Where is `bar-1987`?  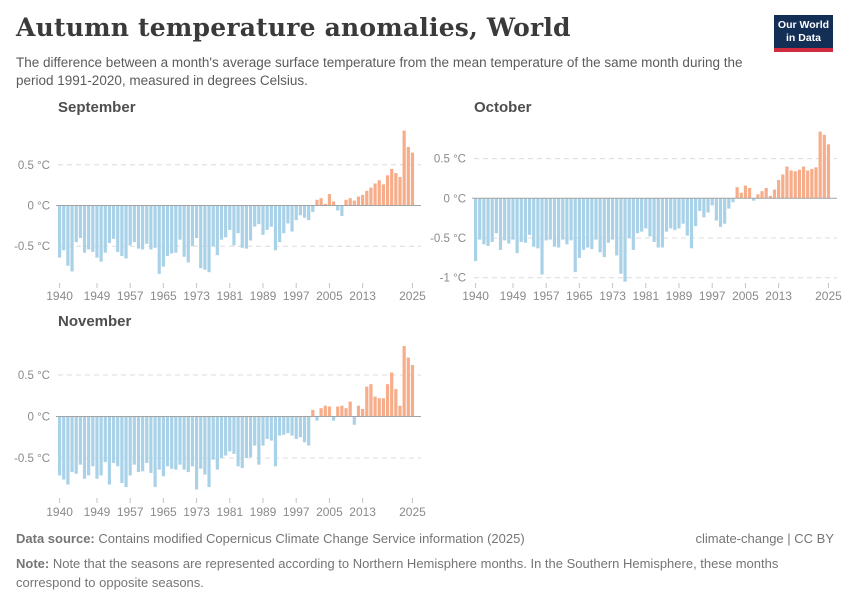
bar-1987 is located at coordinates (255, 216).